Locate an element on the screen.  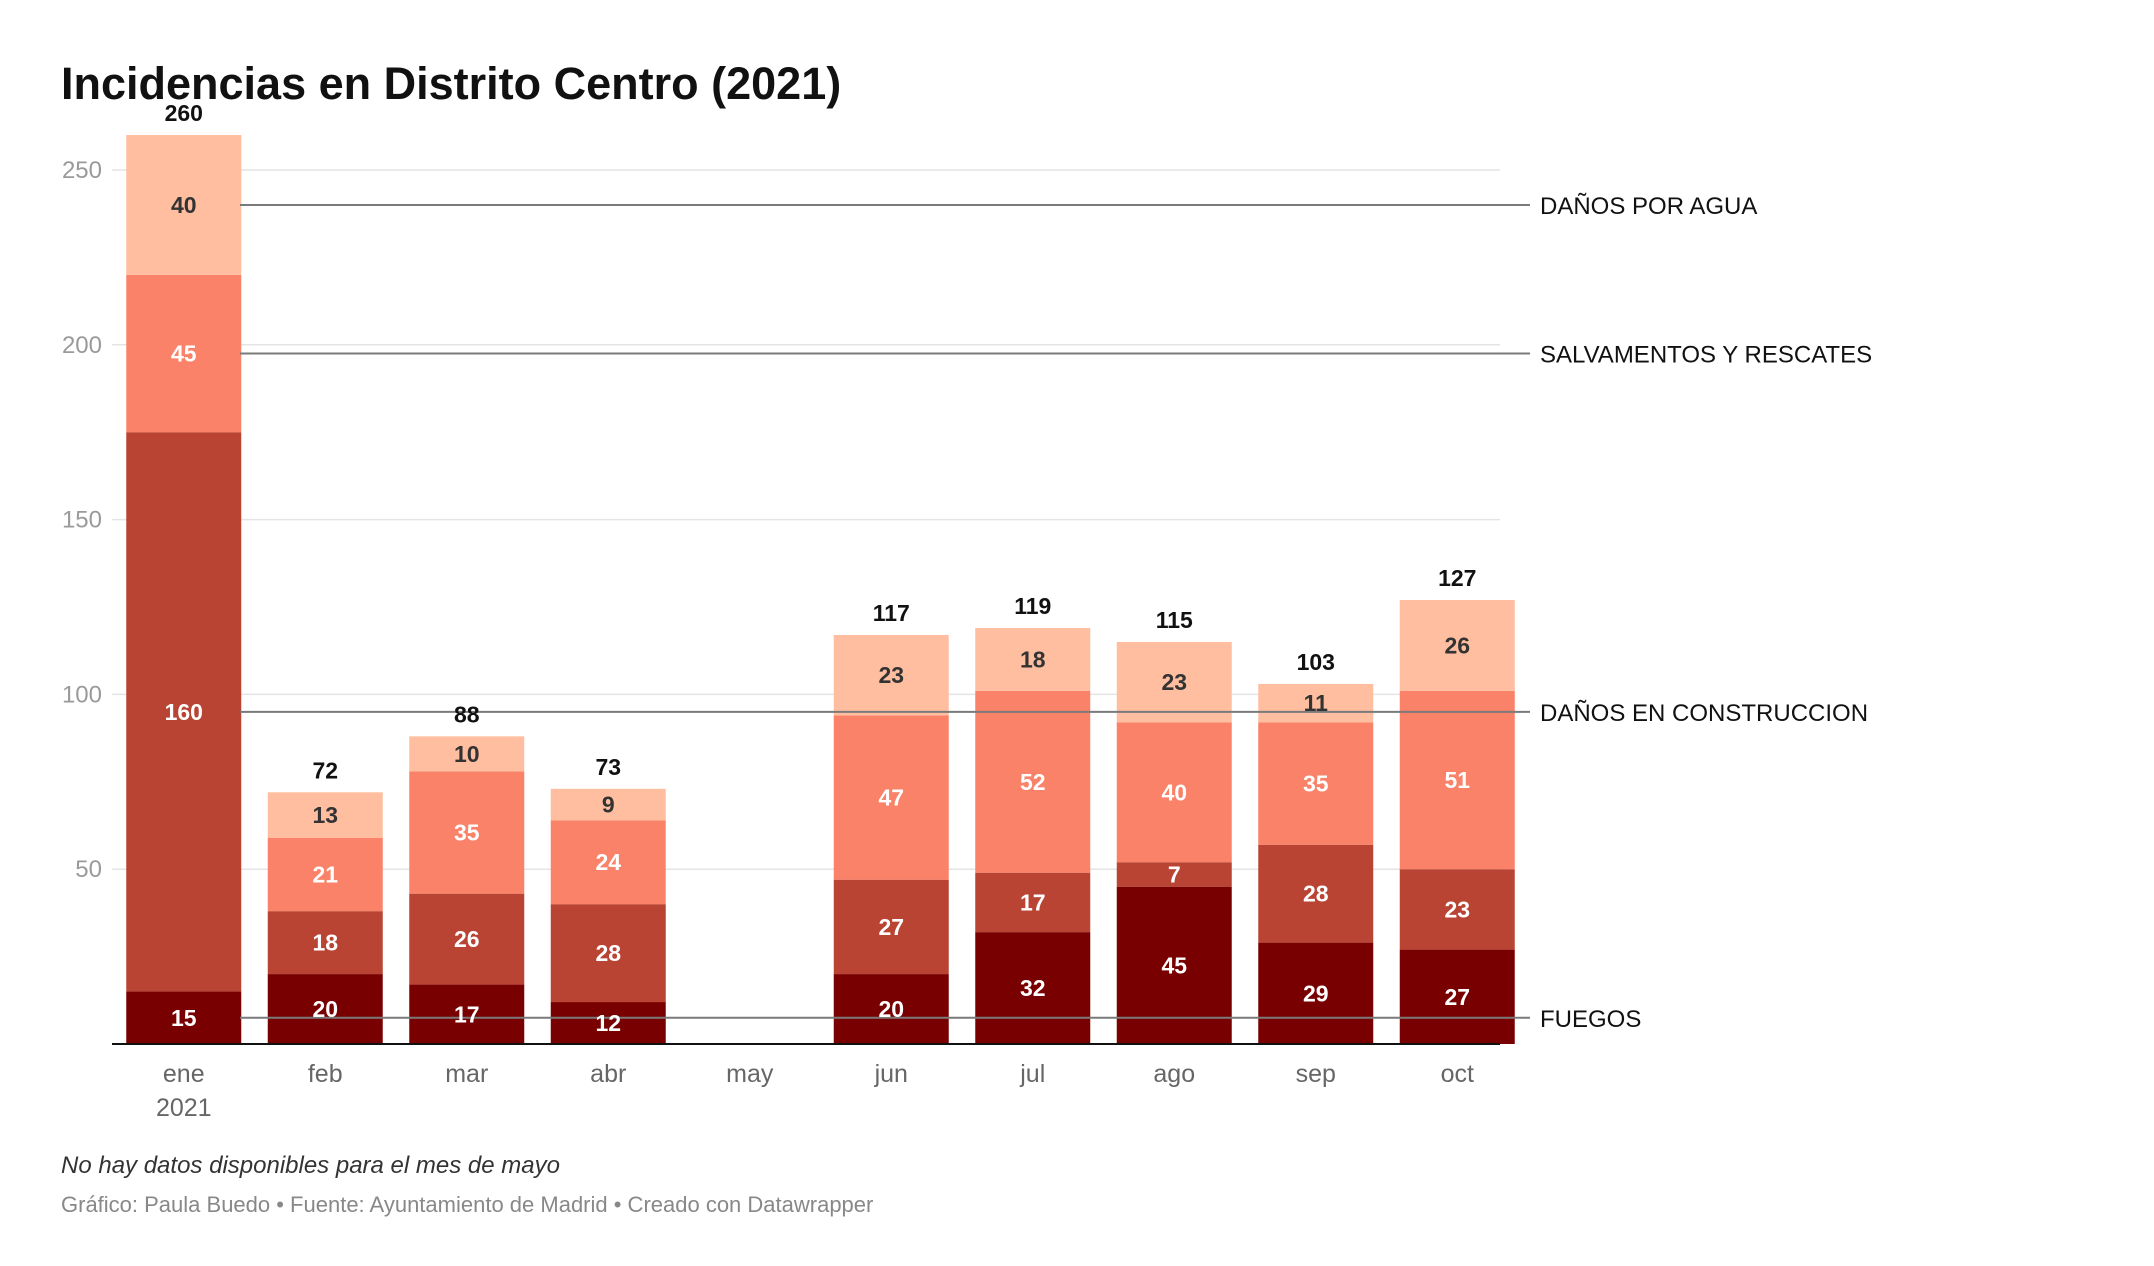
y-tick-label: 250 is located at coordinates (82, 170).